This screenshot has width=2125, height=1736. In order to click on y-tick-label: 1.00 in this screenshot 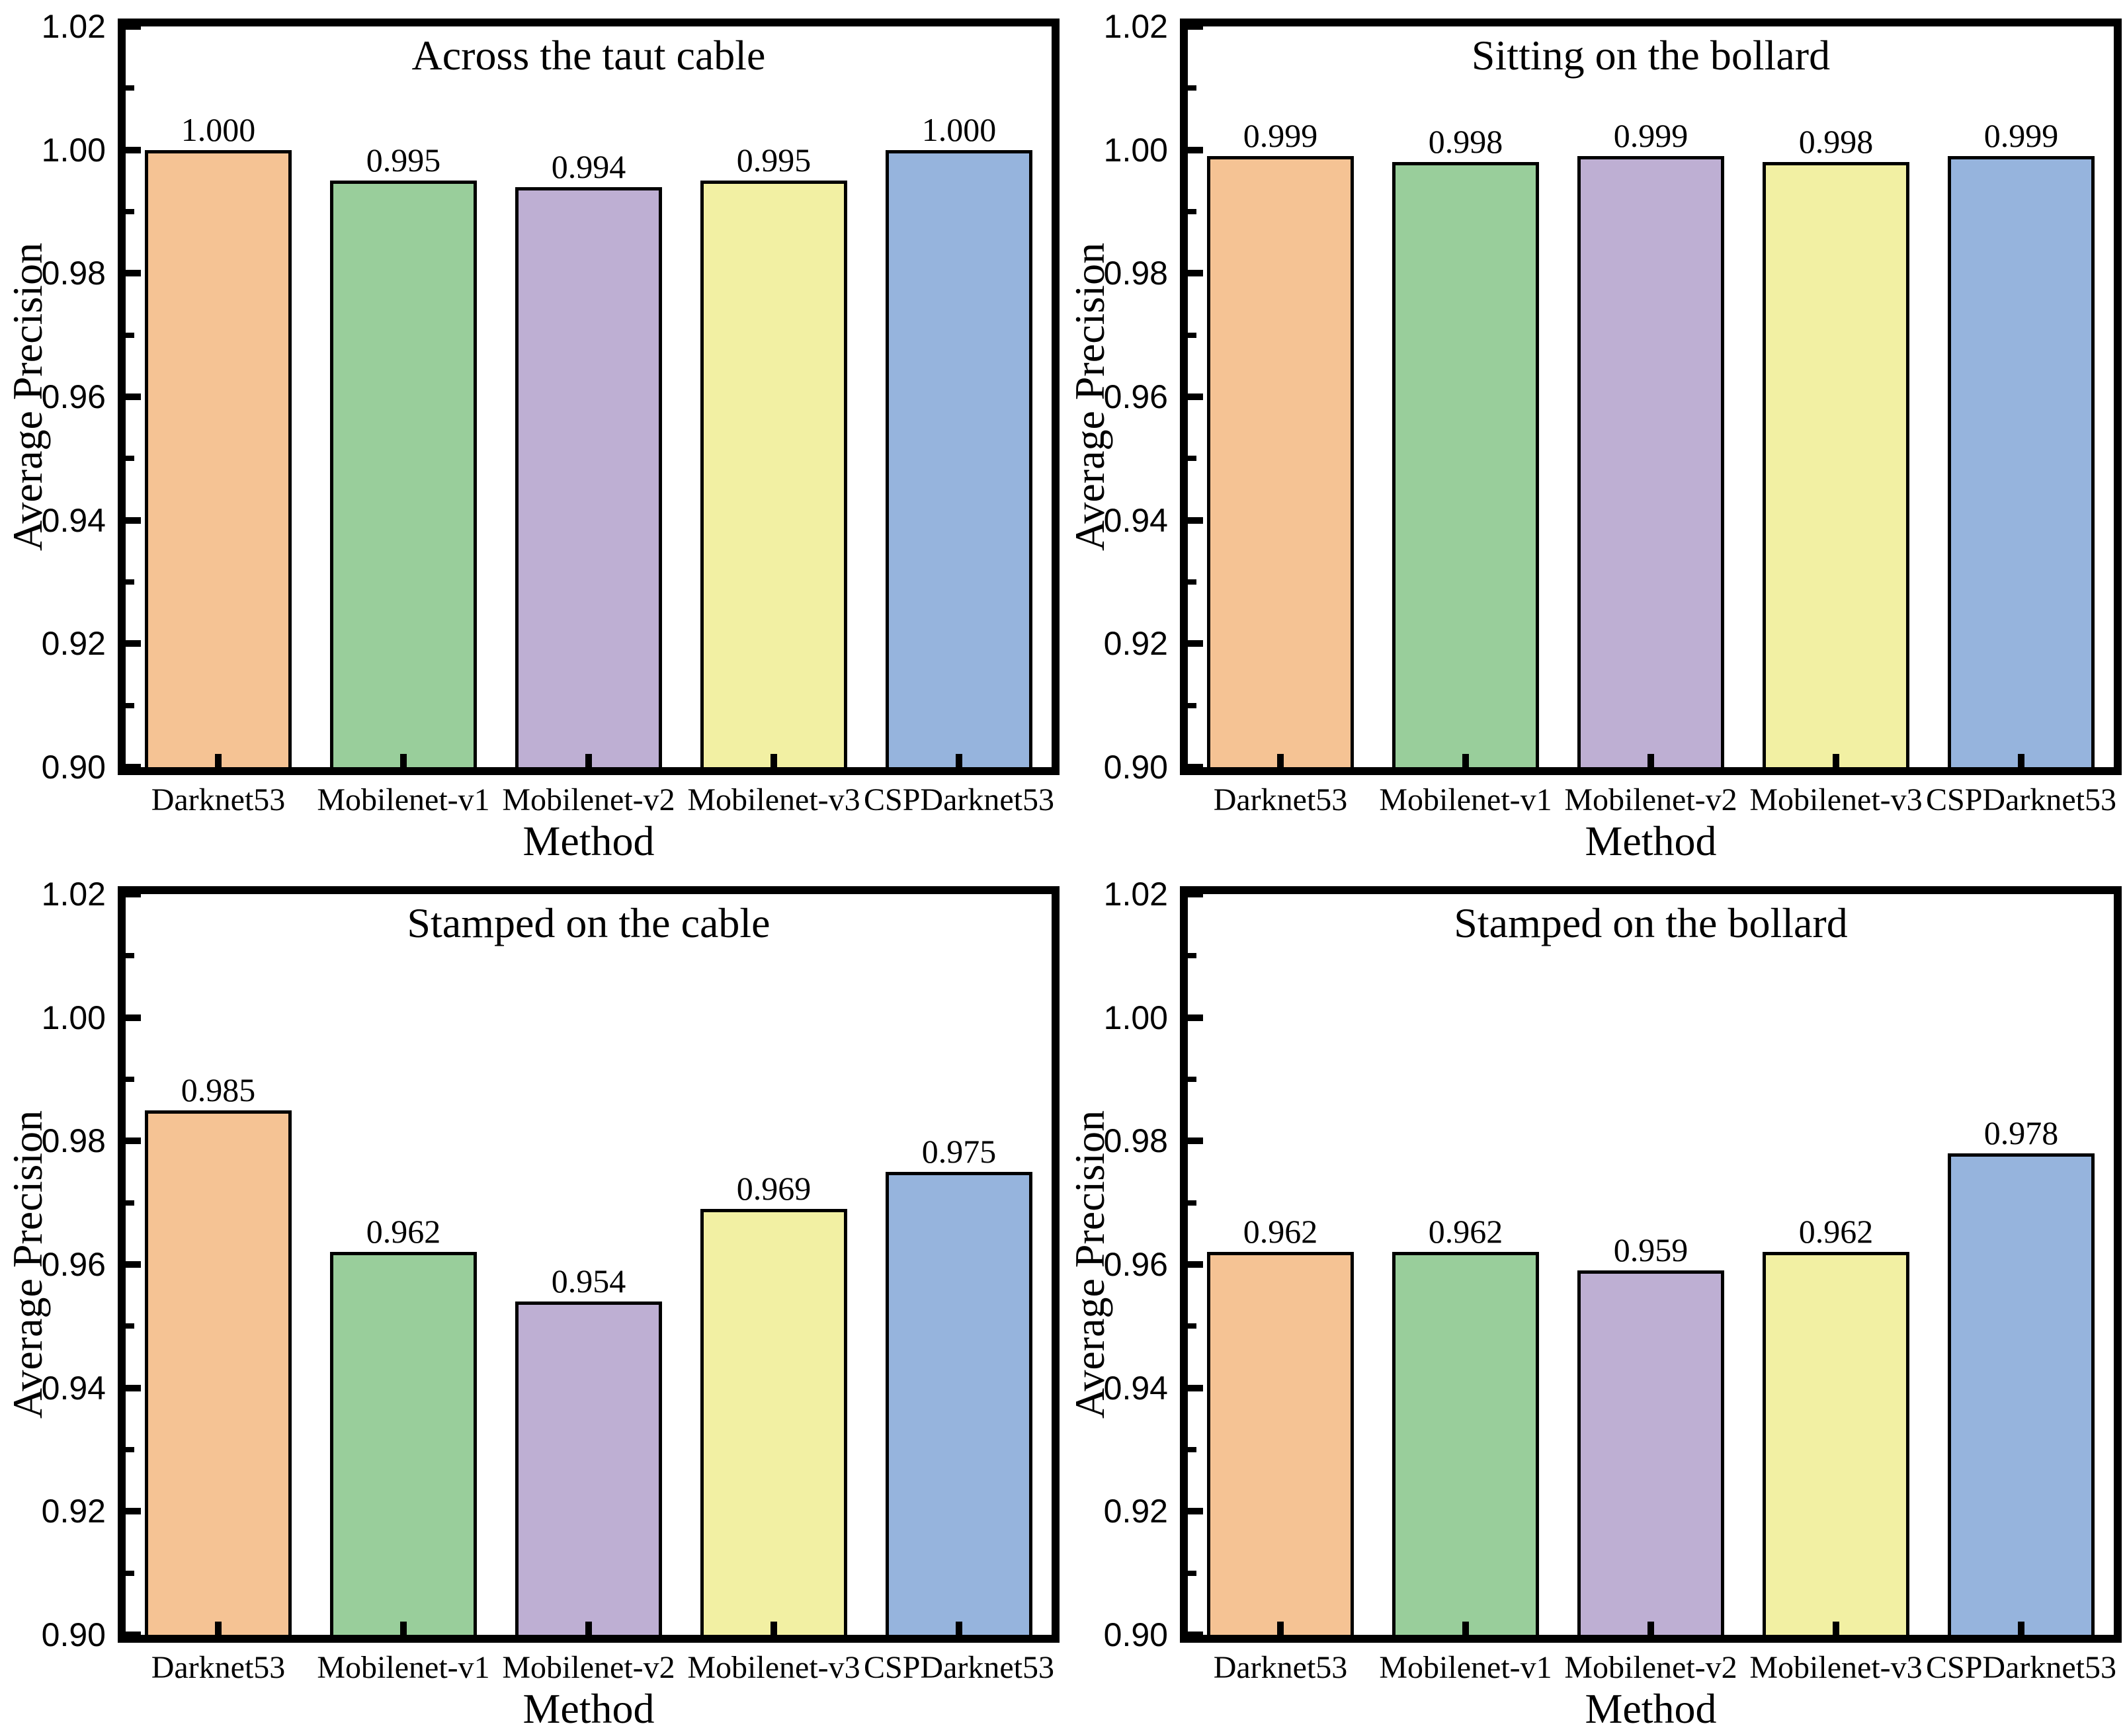, I will do `click(73, 150)`.